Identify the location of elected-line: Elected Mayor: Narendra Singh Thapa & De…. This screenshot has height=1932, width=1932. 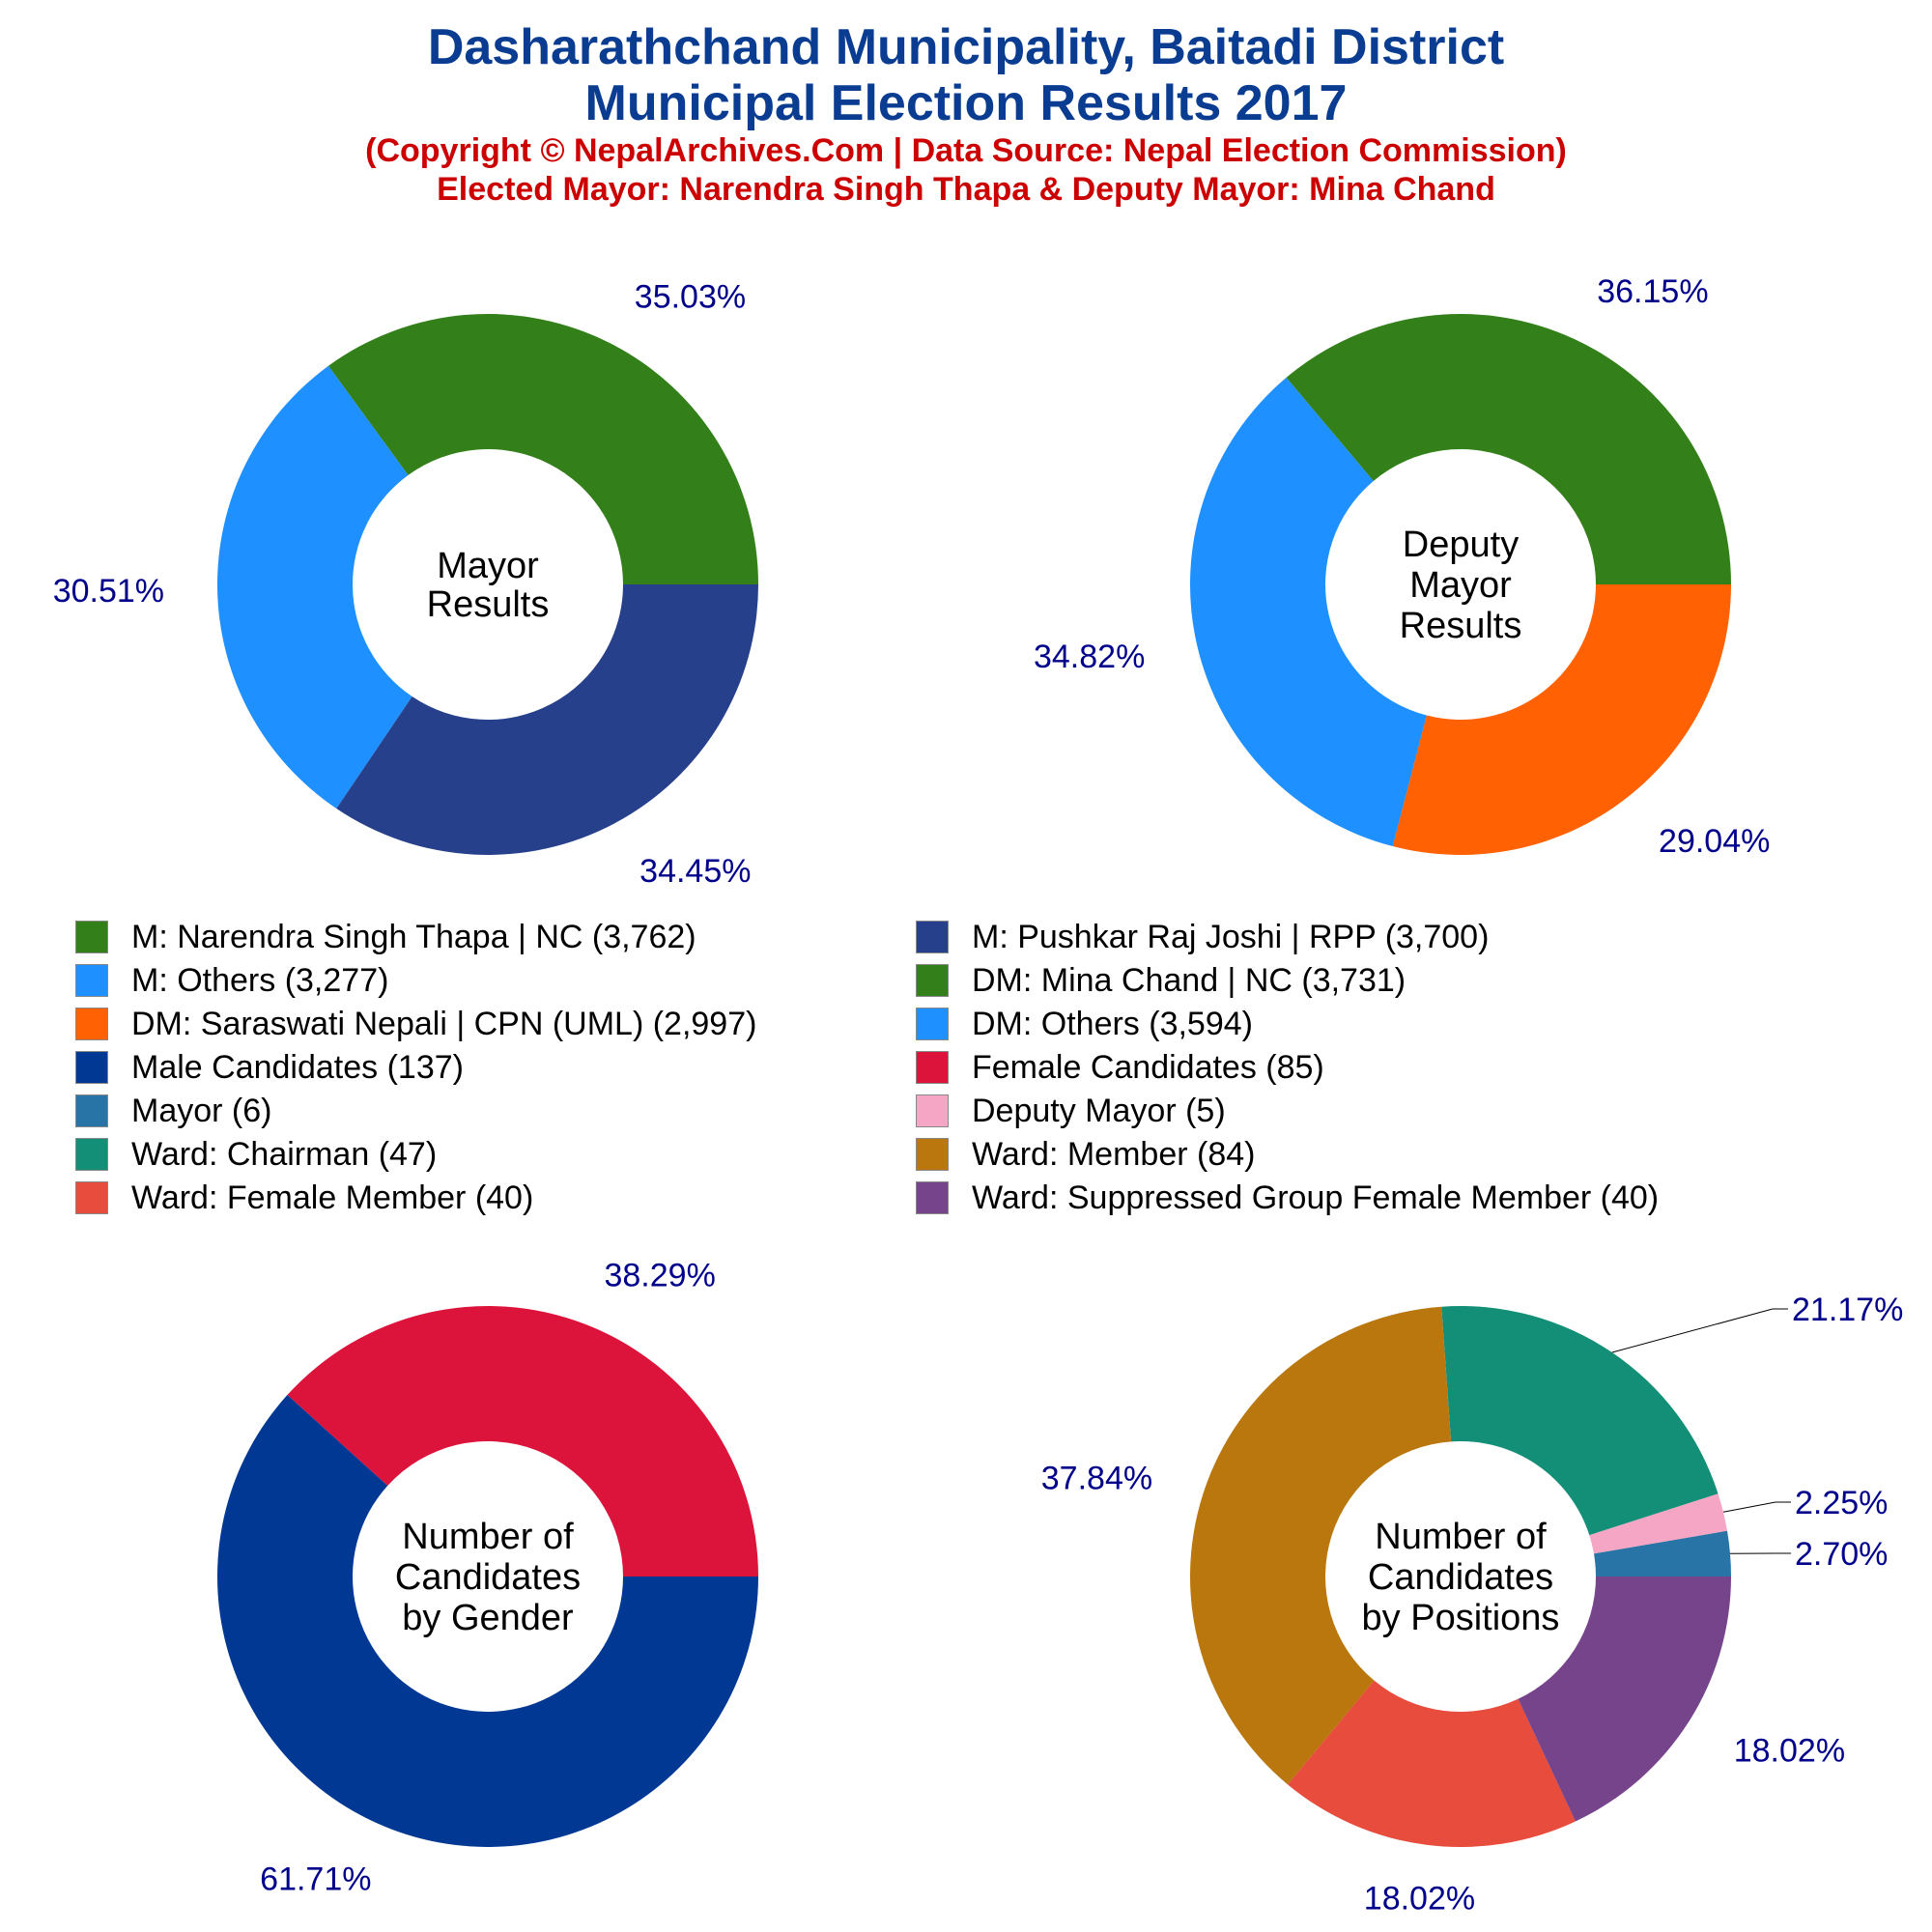
(966, 189).